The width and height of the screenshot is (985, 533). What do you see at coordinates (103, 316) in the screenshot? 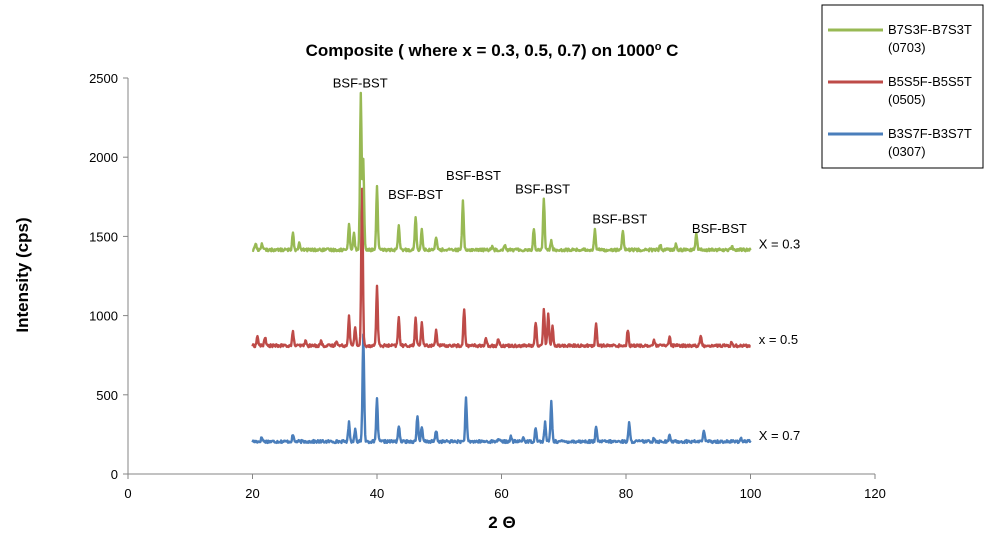
I see `y-tick-label: 1000` at bounding box center [103, 316].